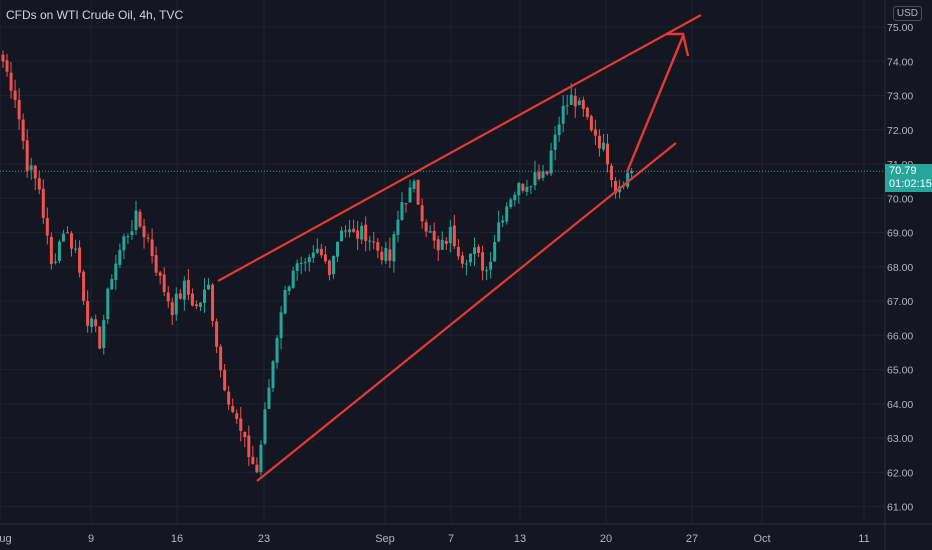 This screenshot has height=550, width=932. What do you see at coordinates (907, 13) in the screenshot?
I see `currency-label: USD` at bounding box center [907, 13].